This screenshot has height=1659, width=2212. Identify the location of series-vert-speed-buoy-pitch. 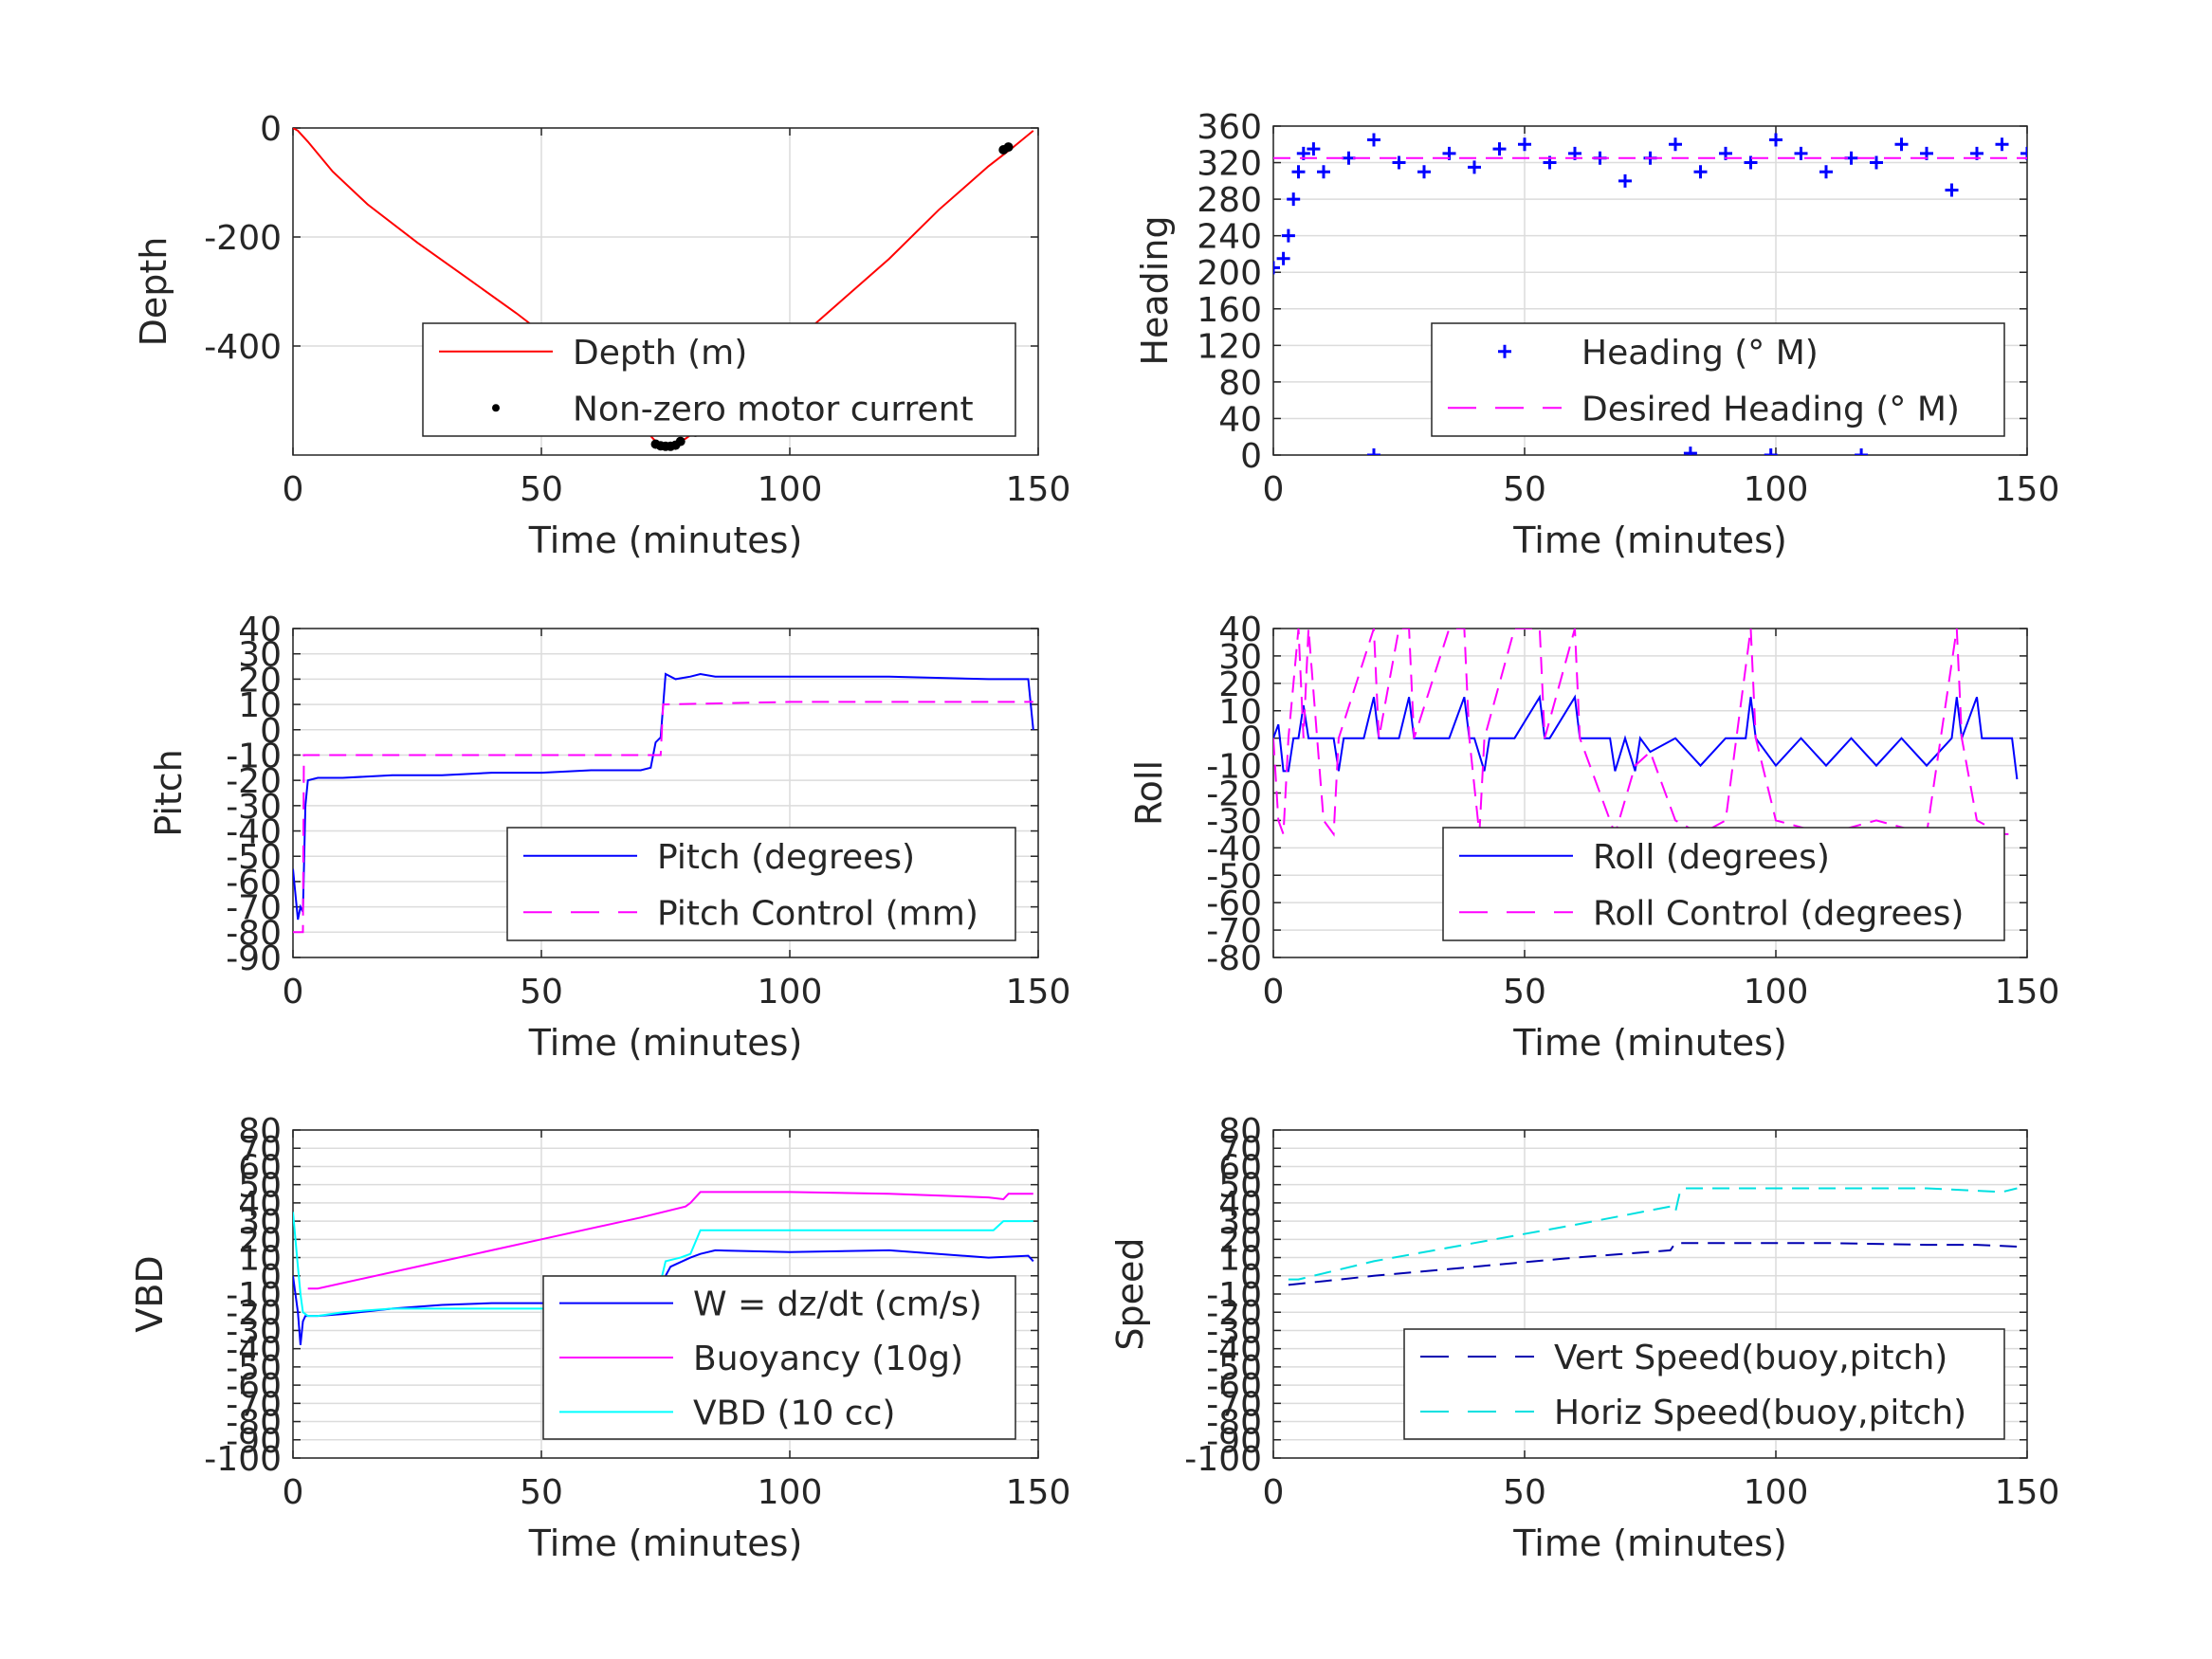
(1653, 1264).